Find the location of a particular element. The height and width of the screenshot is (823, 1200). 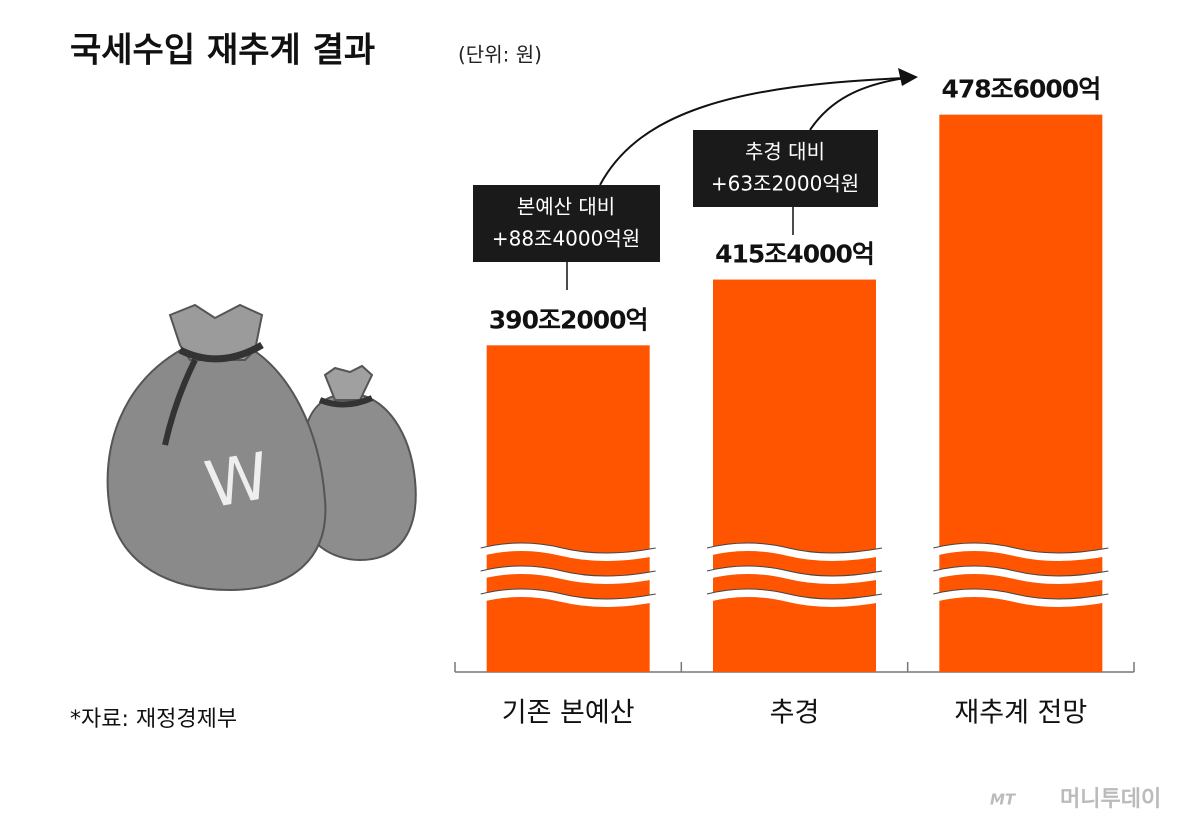

annotation: 본예산 대비 is located at coordinates (566, 207).